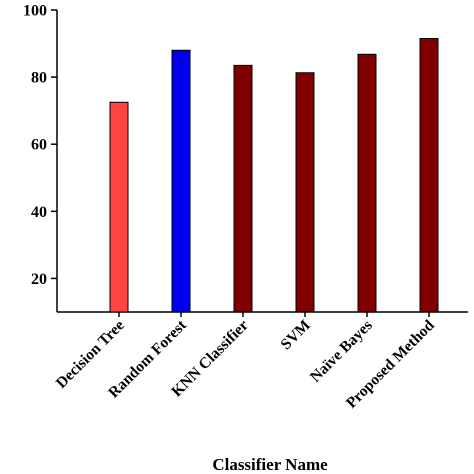  Describe the element at coordinates (305, 192) in the screenshot. I see `bar-svm` at that location.